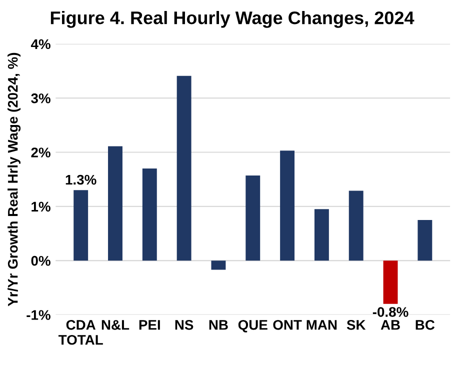 The image size is (464, 366). What do you see at coordinates (390, 325) in the screenshot?
I see `x-tick-label: AB` at bounding box center [390, 325].